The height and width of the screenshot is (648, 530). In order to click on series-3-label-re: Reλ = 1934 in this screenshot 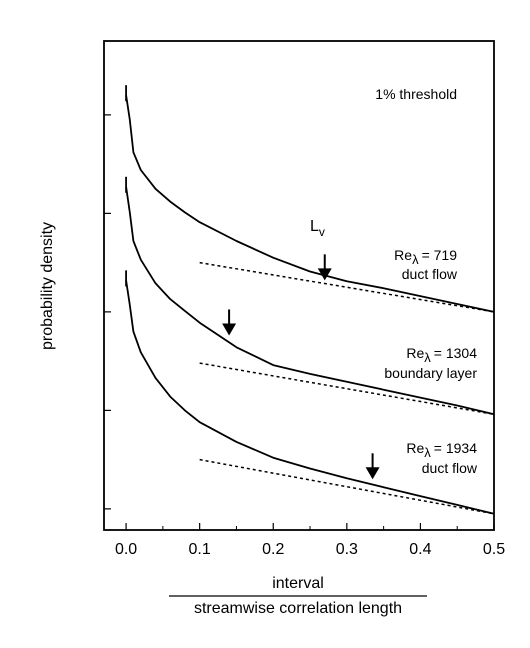, I will do `click(441, 450)`.